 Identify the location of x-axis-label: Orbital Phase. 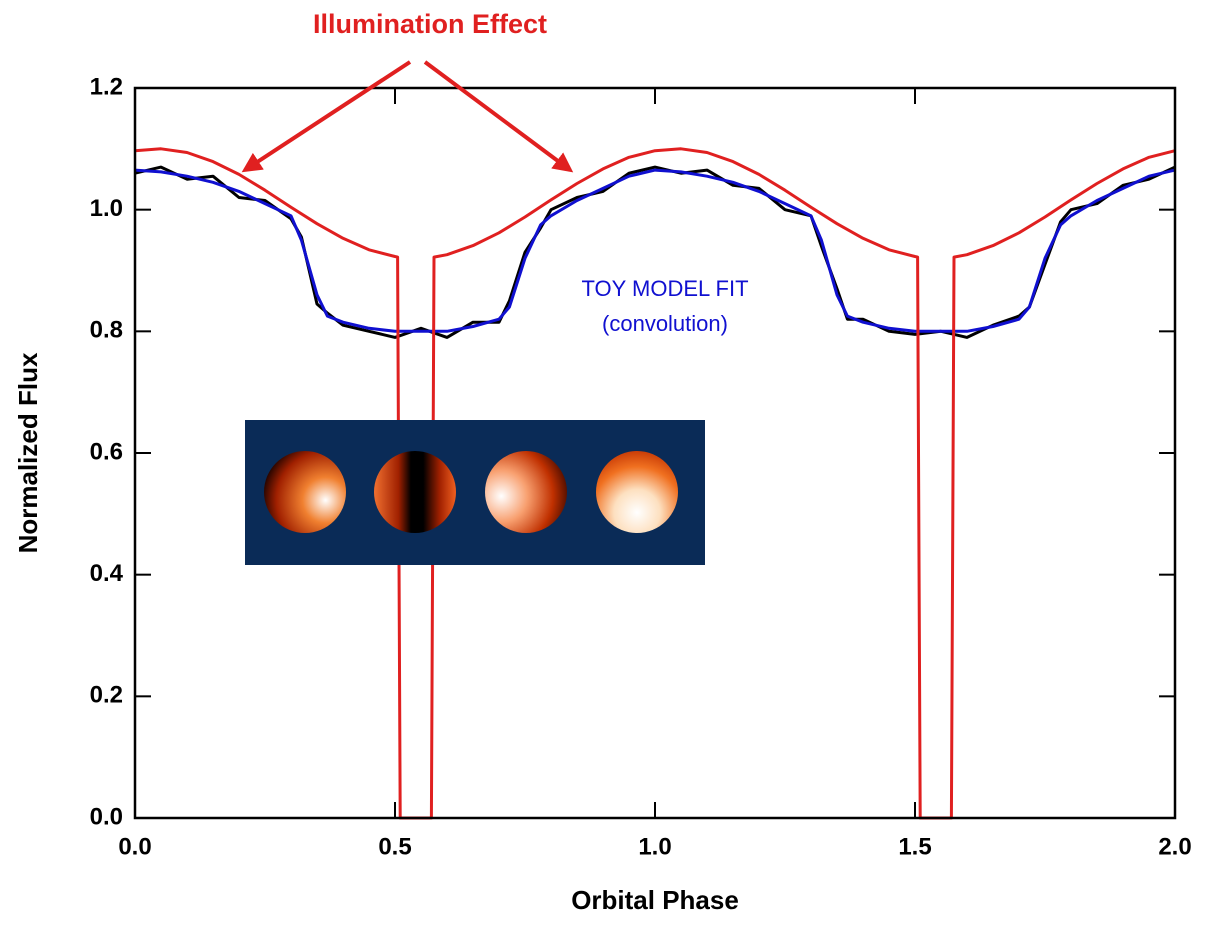
(655, 900).